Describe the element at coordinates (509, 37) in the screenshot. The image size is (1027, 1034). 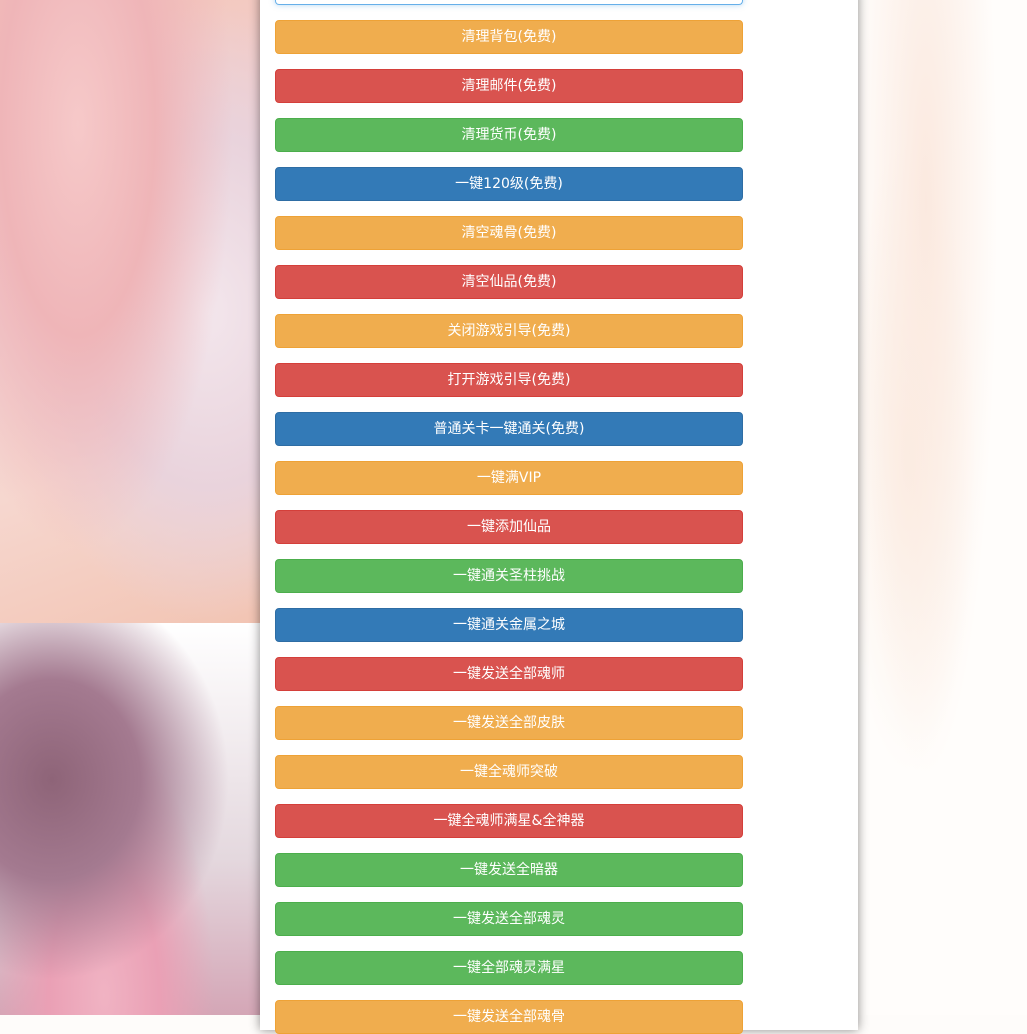
I see `action-button: 清理背包(免费)` at that location.